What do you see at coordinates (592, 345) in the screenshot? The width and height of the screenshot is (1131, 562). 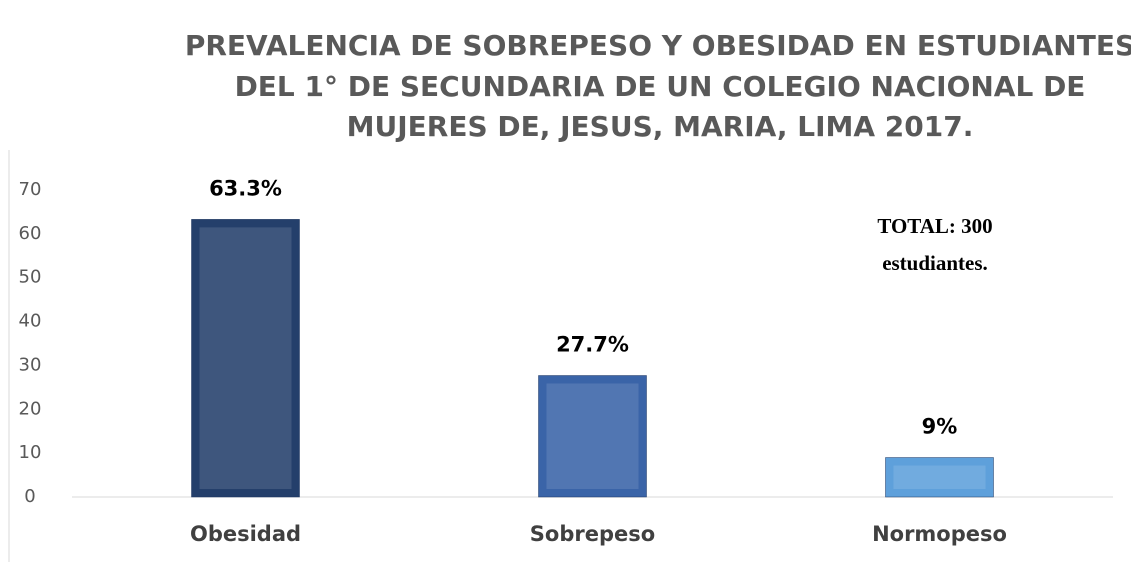 I see `value-label: 27.7%` at bounding box center [592, 345].